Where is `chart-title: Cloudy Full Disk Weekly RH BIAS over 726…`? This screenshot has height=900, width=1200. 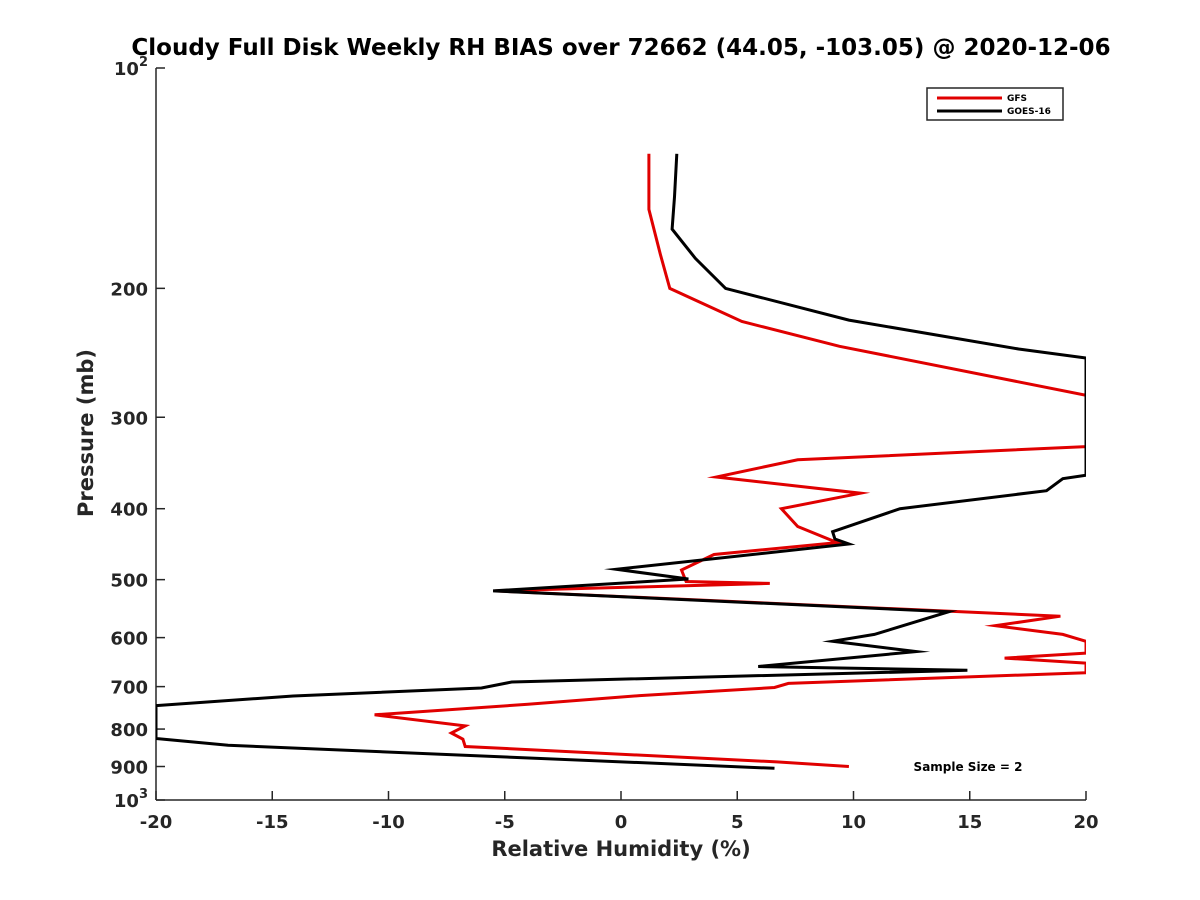
chart-title: Cloudy Full Disk Weekly RH BIAS over 726… is located at coordinates (620, 48).